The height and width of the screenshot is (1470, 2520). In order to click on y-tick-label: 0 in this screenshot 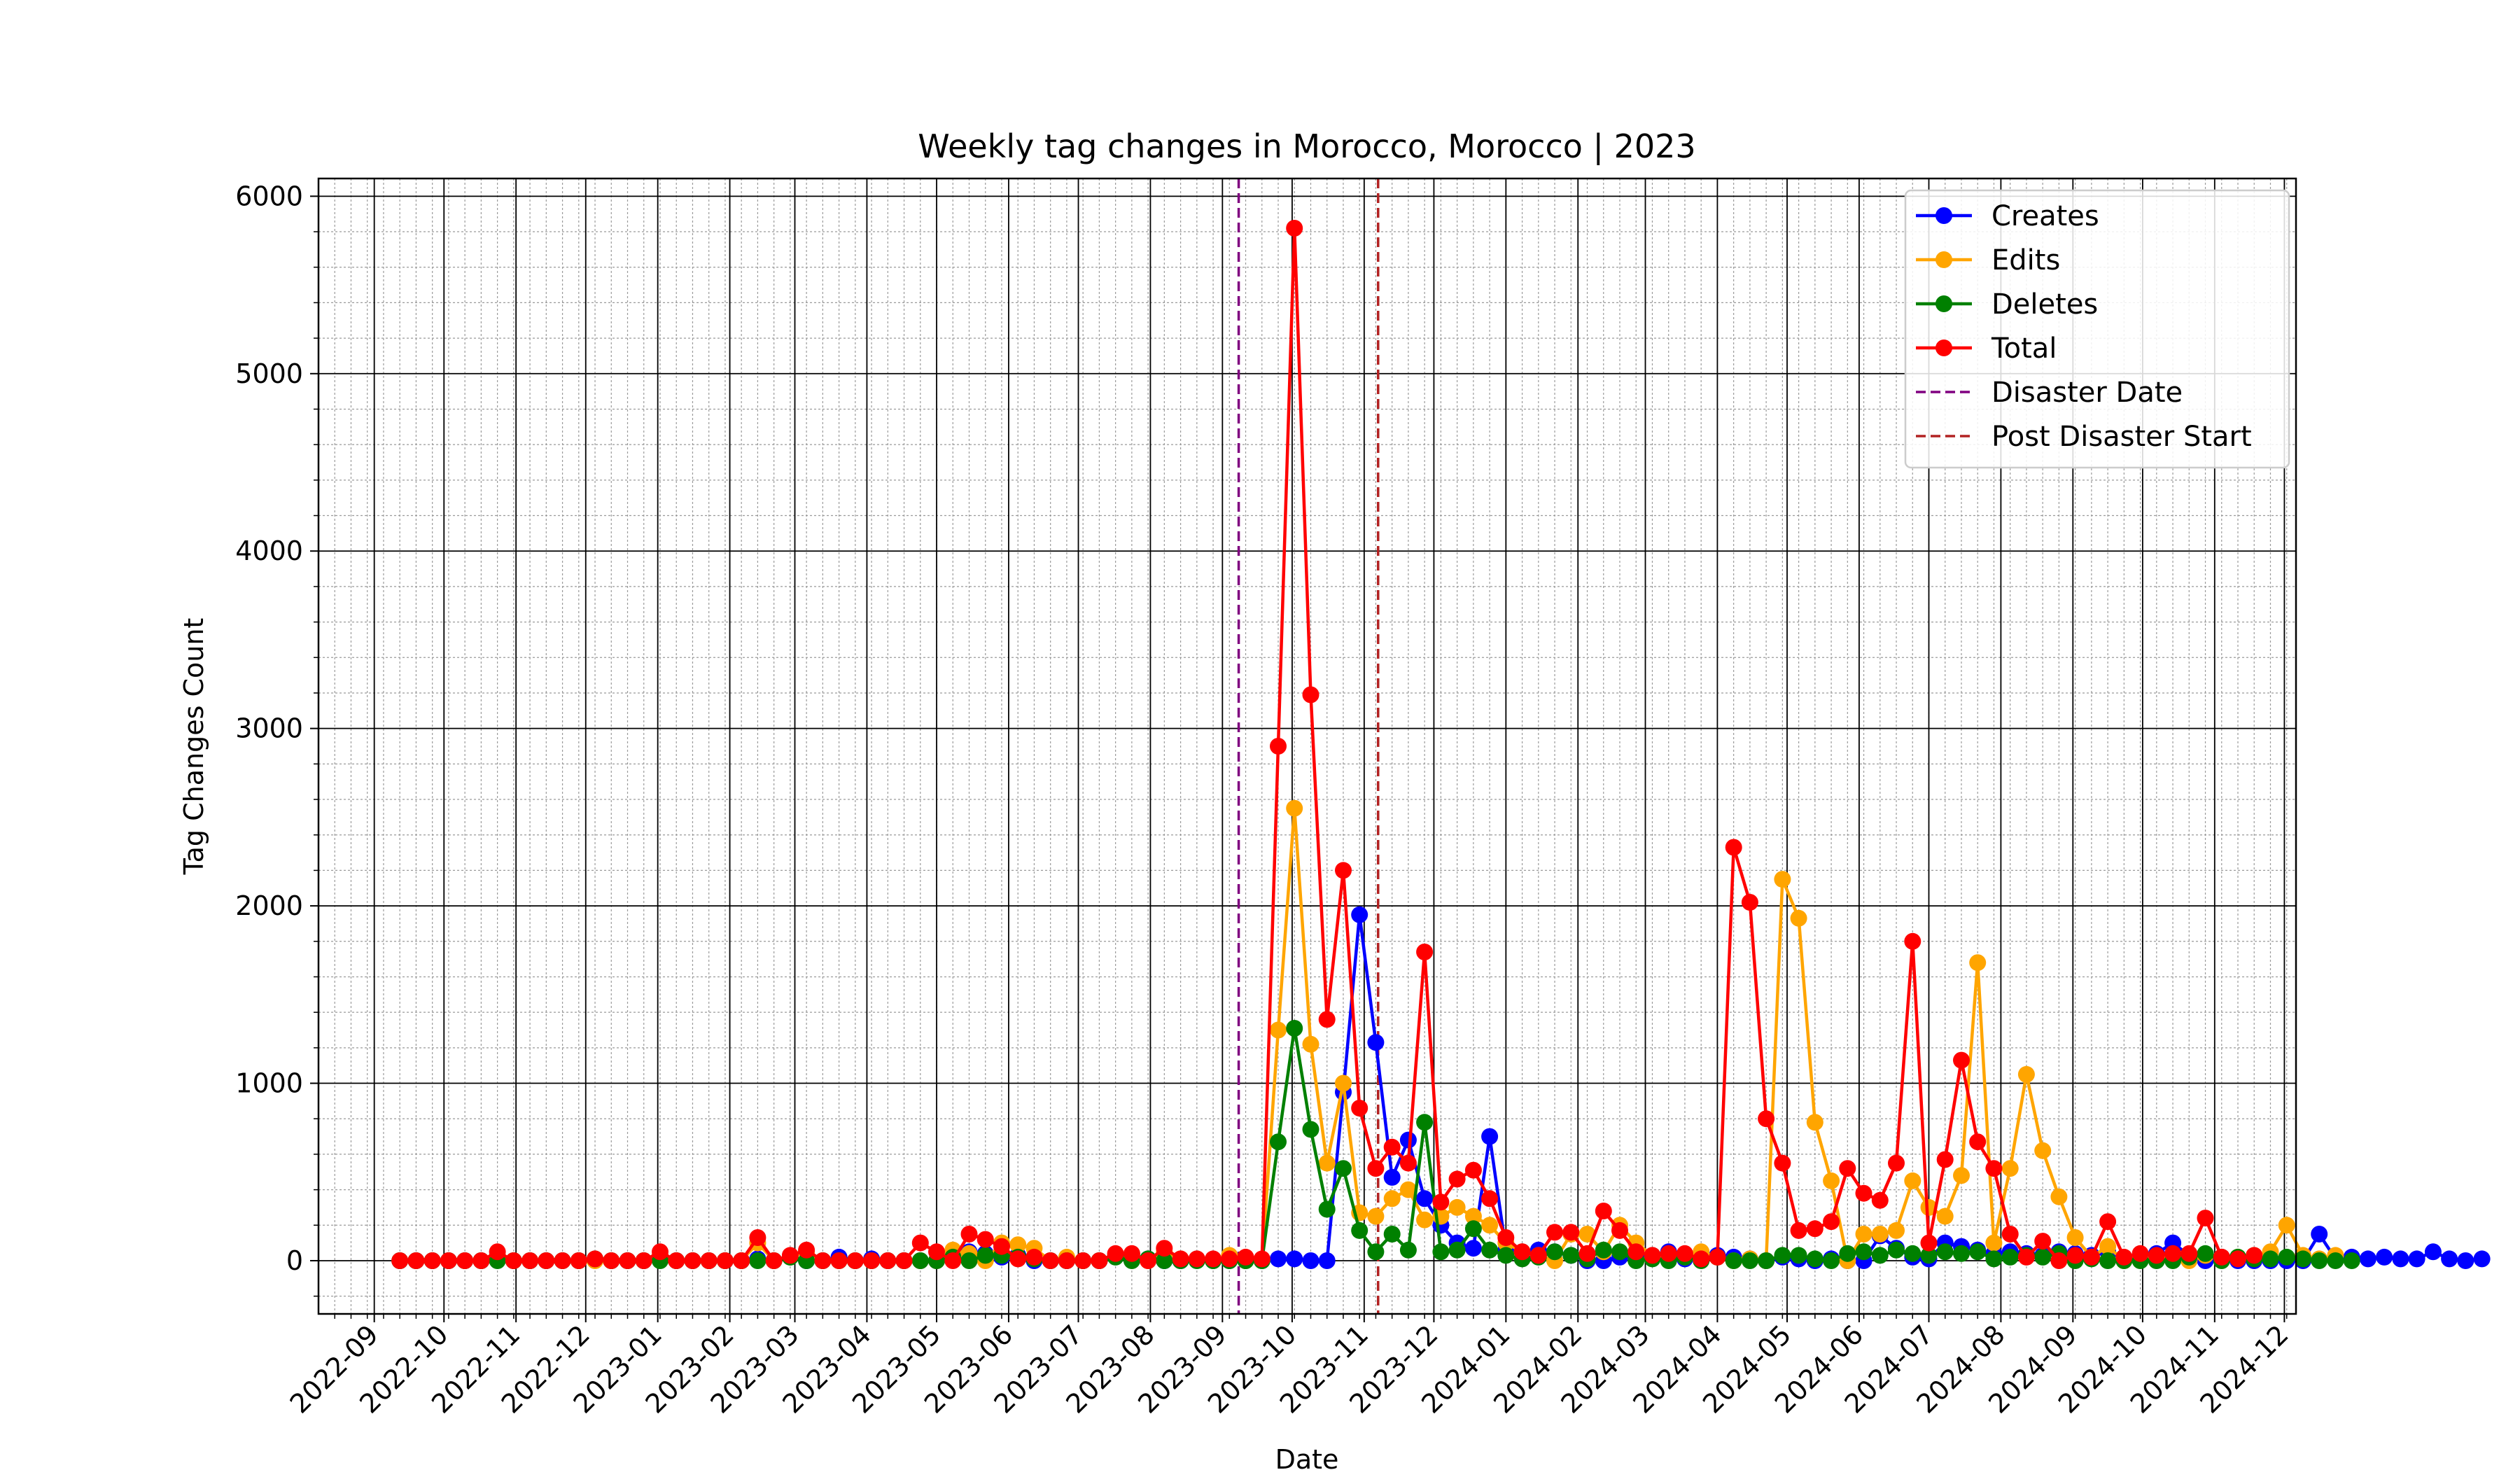, I will do `click(294, 1260)`.